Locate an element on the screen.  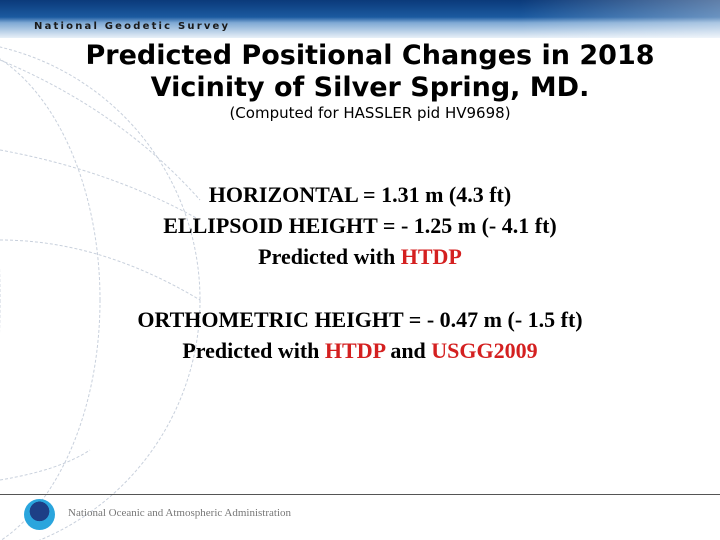
conjunction: and is located at coordinates (408, 350).